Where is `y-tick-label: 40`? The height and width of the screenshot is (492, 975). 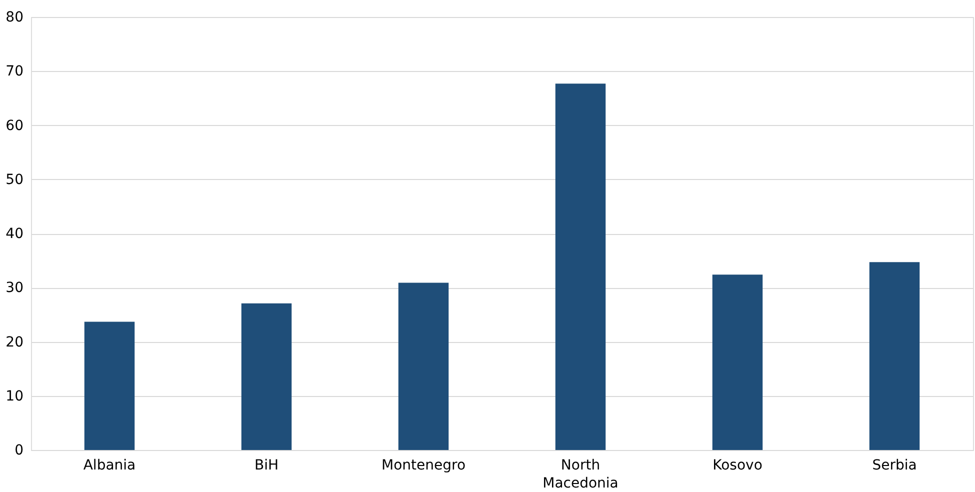
y-tick-label: 40 is located at coordinates (15, 234).